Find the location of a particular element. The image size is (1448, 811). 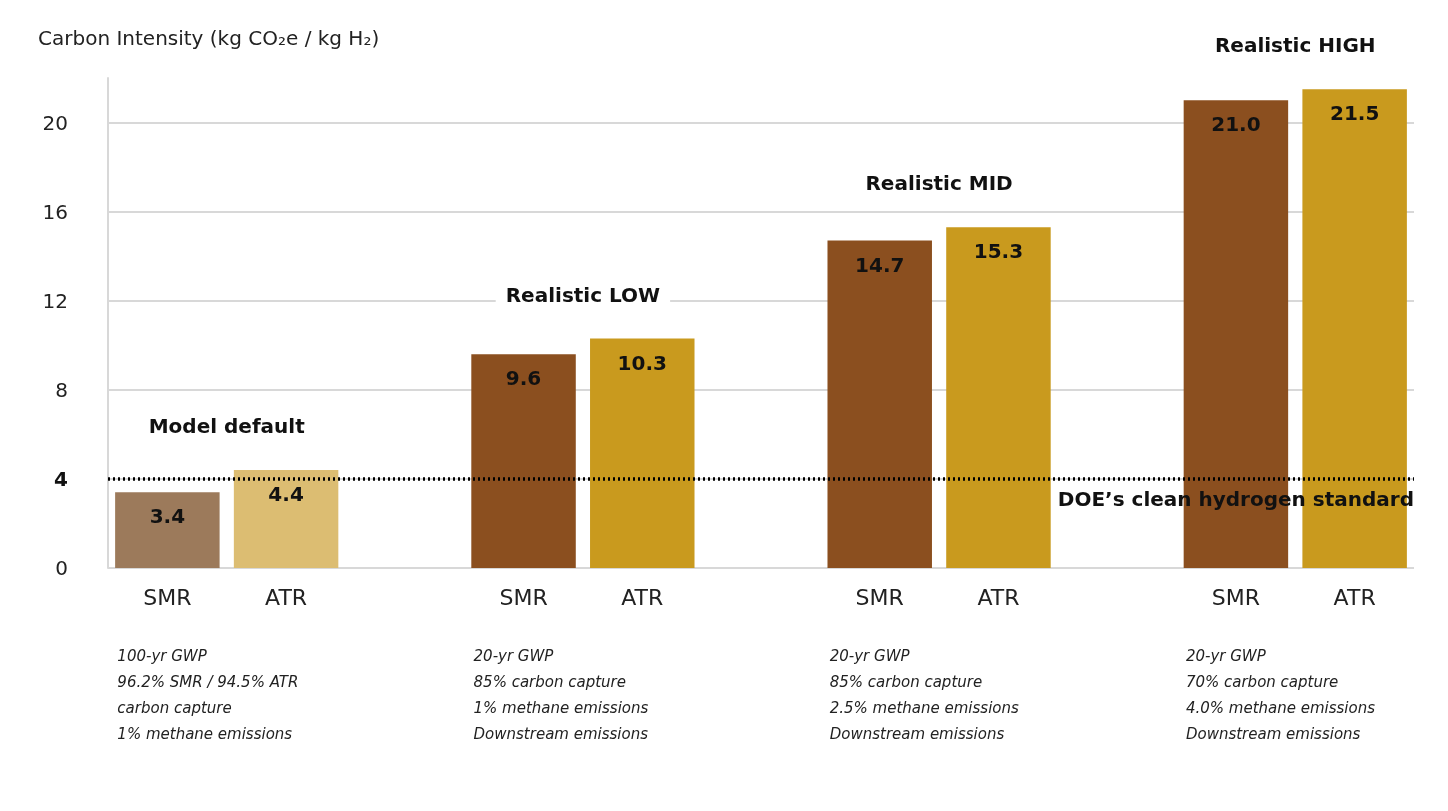

annotation: Model default is located at coordinates (227, 426).